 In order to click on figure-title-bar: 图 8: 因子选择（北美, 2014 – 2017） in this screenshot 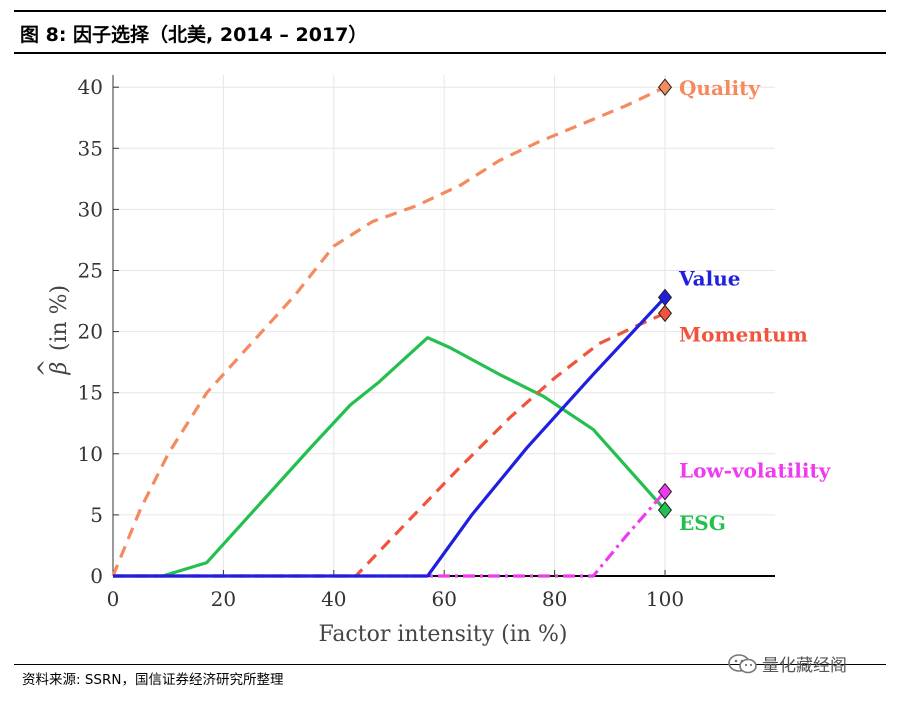, I will do `click(450, 32)`.